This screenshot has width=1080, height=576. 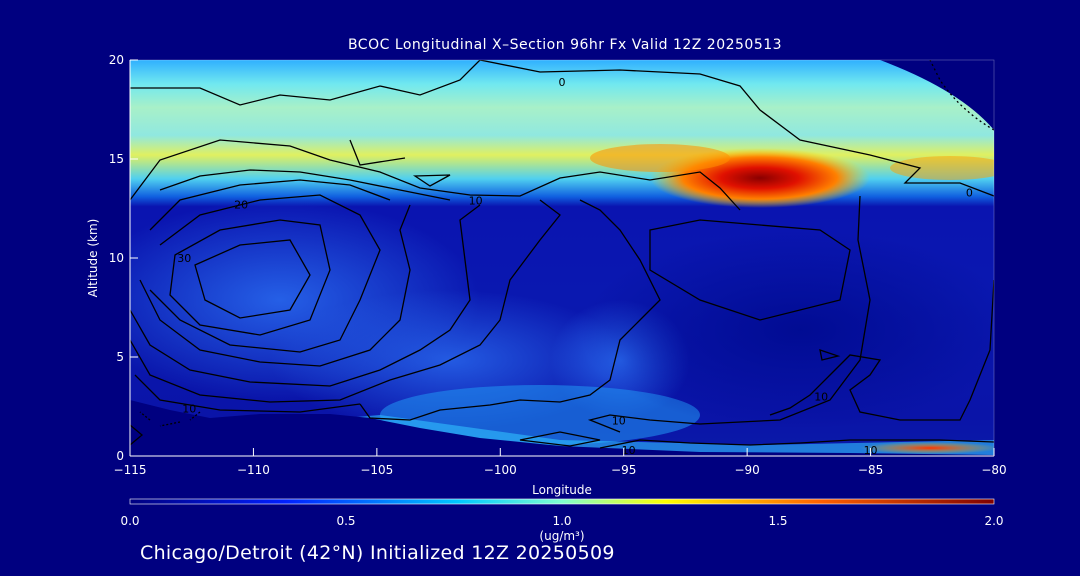 I want to click on colorbar-tick-label: 1.0, so click(x=561, y=521).